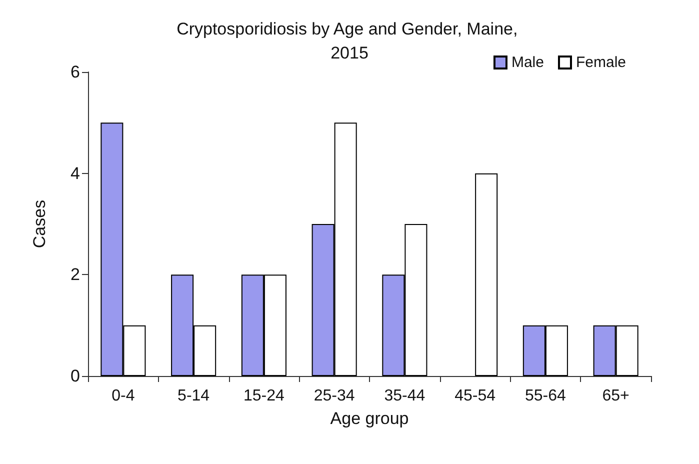 The image size is (699, 464). Describe the element at coordinates (123, 396) in the screenshot. I see `x-tick-label: 0-4` at that location.